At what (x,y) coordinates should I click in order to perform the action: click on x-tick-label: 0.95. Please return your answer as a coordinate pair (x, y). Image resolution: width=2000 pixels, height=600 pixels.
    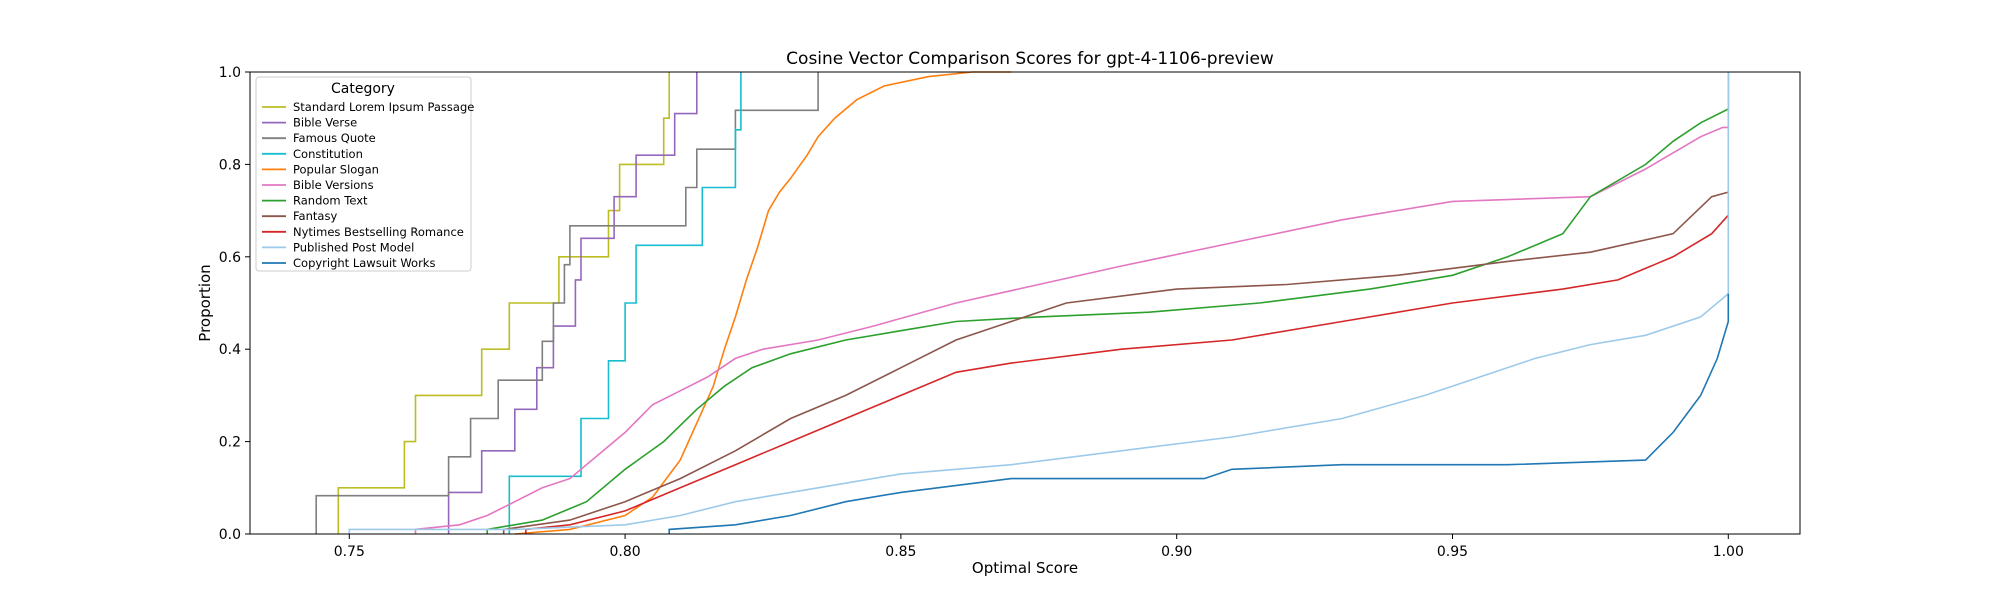
    Looking at the image, I should click on (1452, 552).